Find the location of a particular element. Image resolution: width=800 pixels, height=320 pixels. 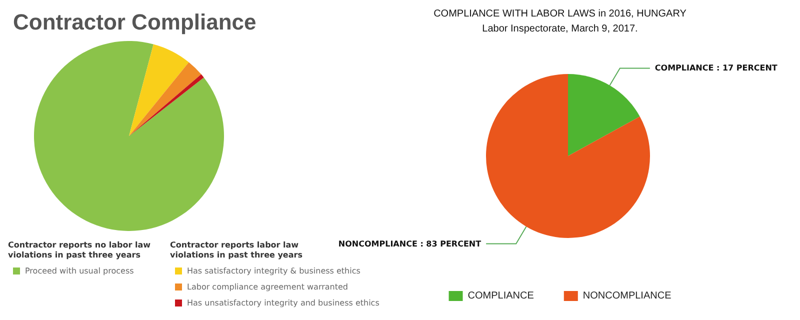

text: Contractor reports labor law violations in past three years is located at coordinates (236, 250).